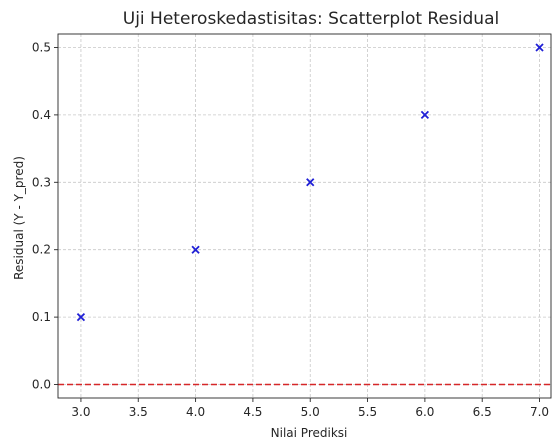 This screenshot has width=552, height=442. What do you see at coordinates (41, 250) in the screenshot?
I see `y-tick-label: 0.2` at bounding box center [41, 250].